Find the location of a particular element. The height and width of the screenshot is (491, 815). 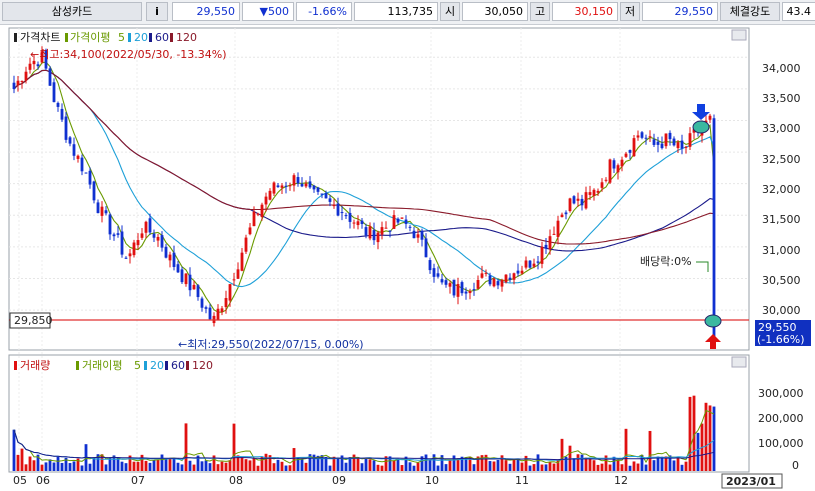

low-annotation: ←최저:29,550(2022/07/15, 0.00%) is located at coordinates (271, 344).